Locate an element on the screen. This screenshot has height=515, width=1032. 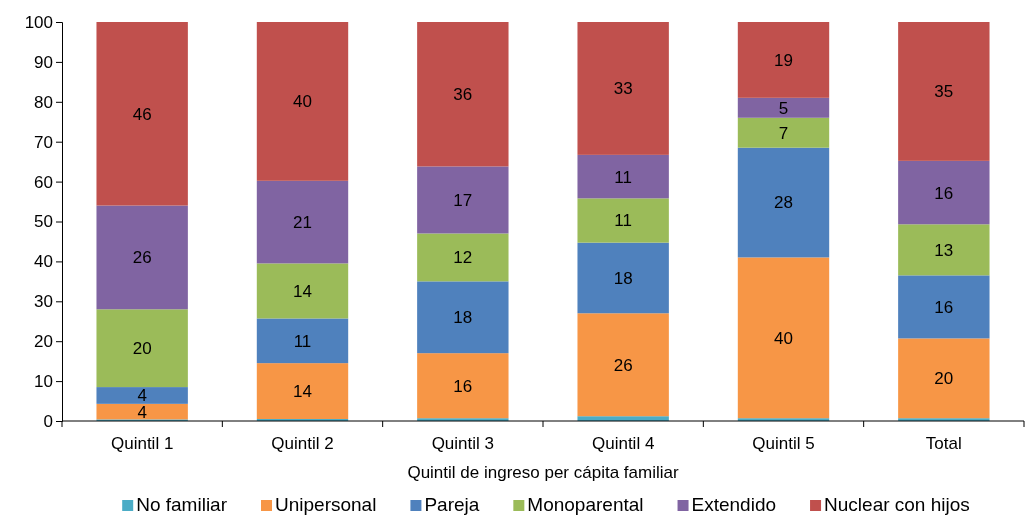
x-tick-label: Quintil 2 is located at coordinates (302, 443).